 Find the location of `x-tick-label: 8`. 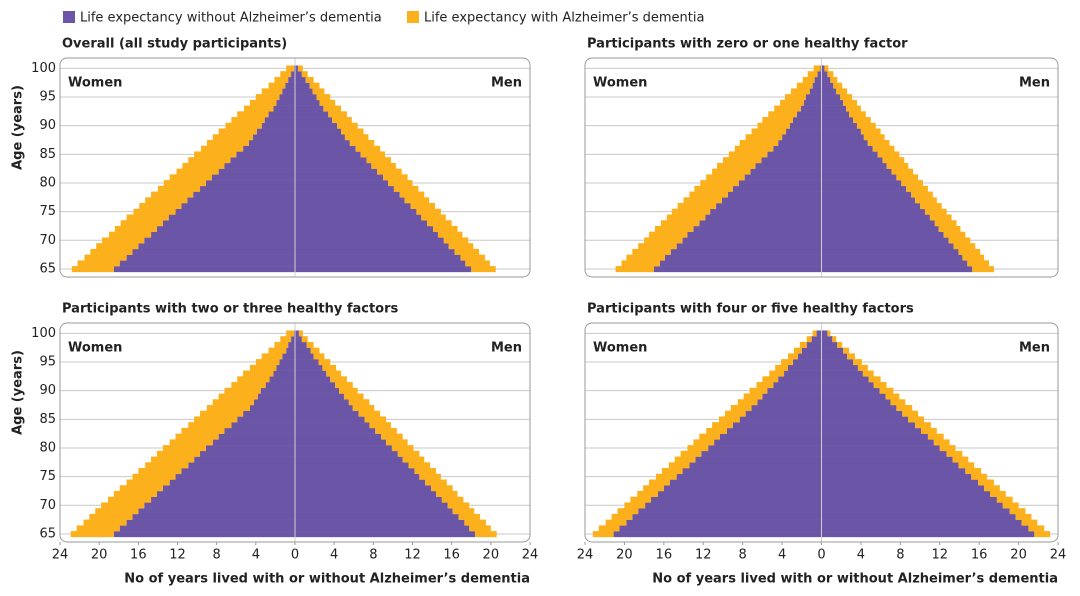

x-tick-label: 8 is located at coordinates (900, 555).